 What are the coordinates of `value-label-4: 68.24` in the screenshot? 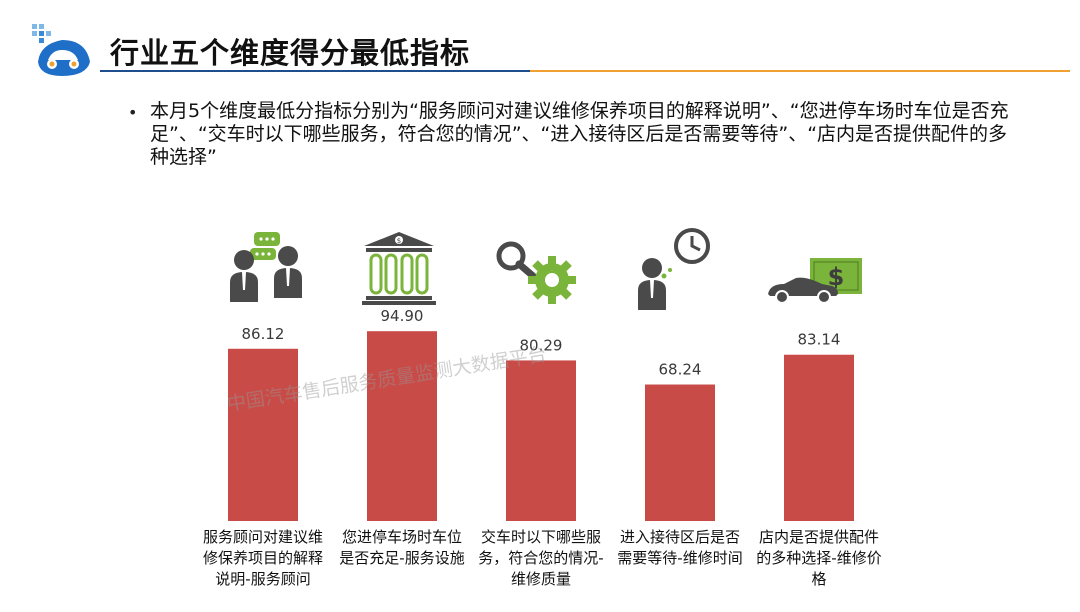 It's located at (680, 370).